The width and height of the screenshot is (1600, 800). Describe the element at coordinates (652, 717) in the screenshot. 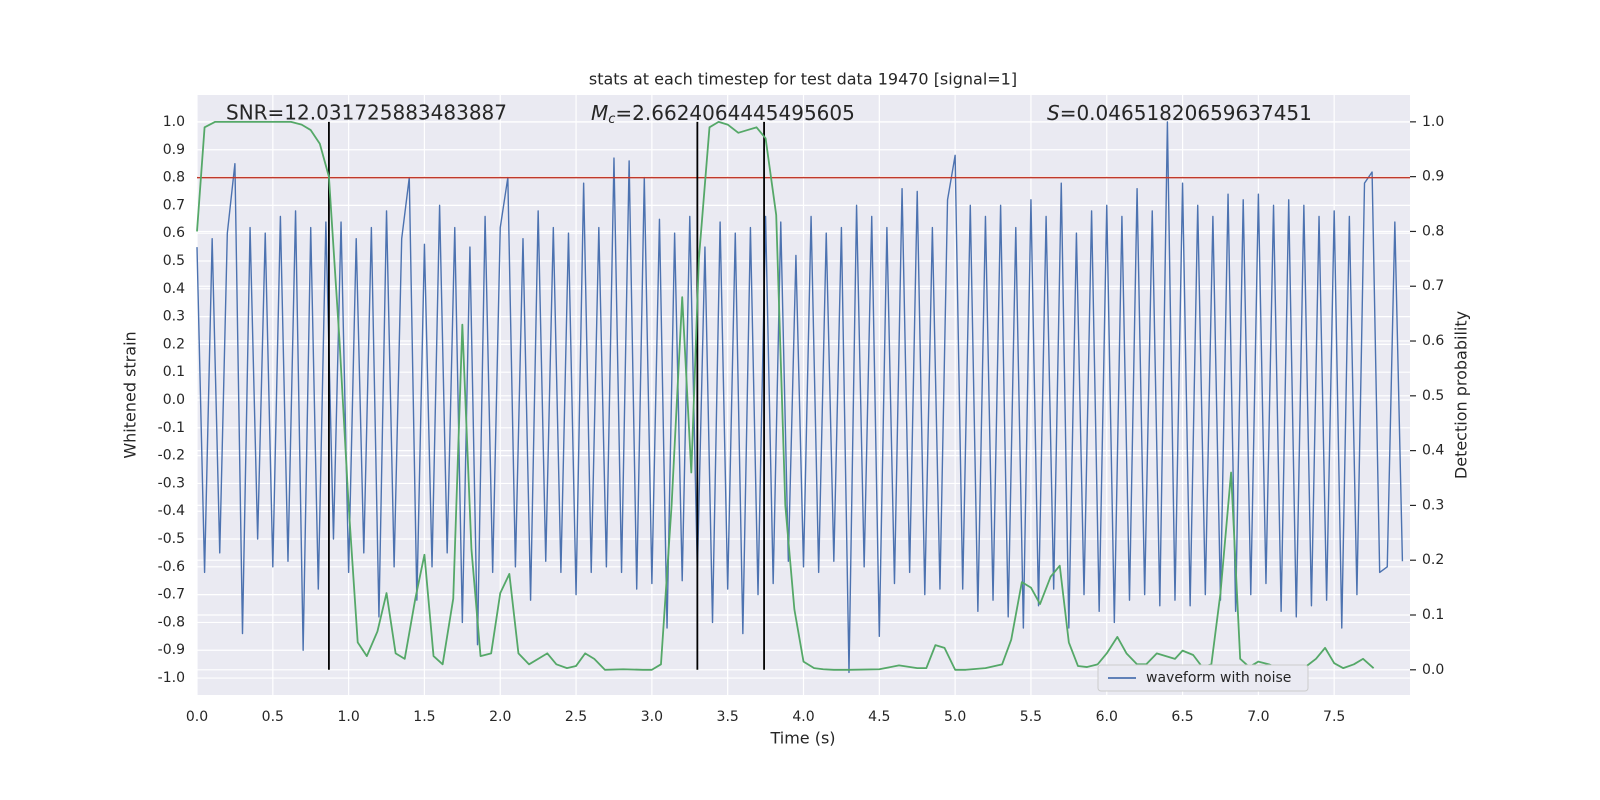

I see `x-tick-label: 3.0` at that location.